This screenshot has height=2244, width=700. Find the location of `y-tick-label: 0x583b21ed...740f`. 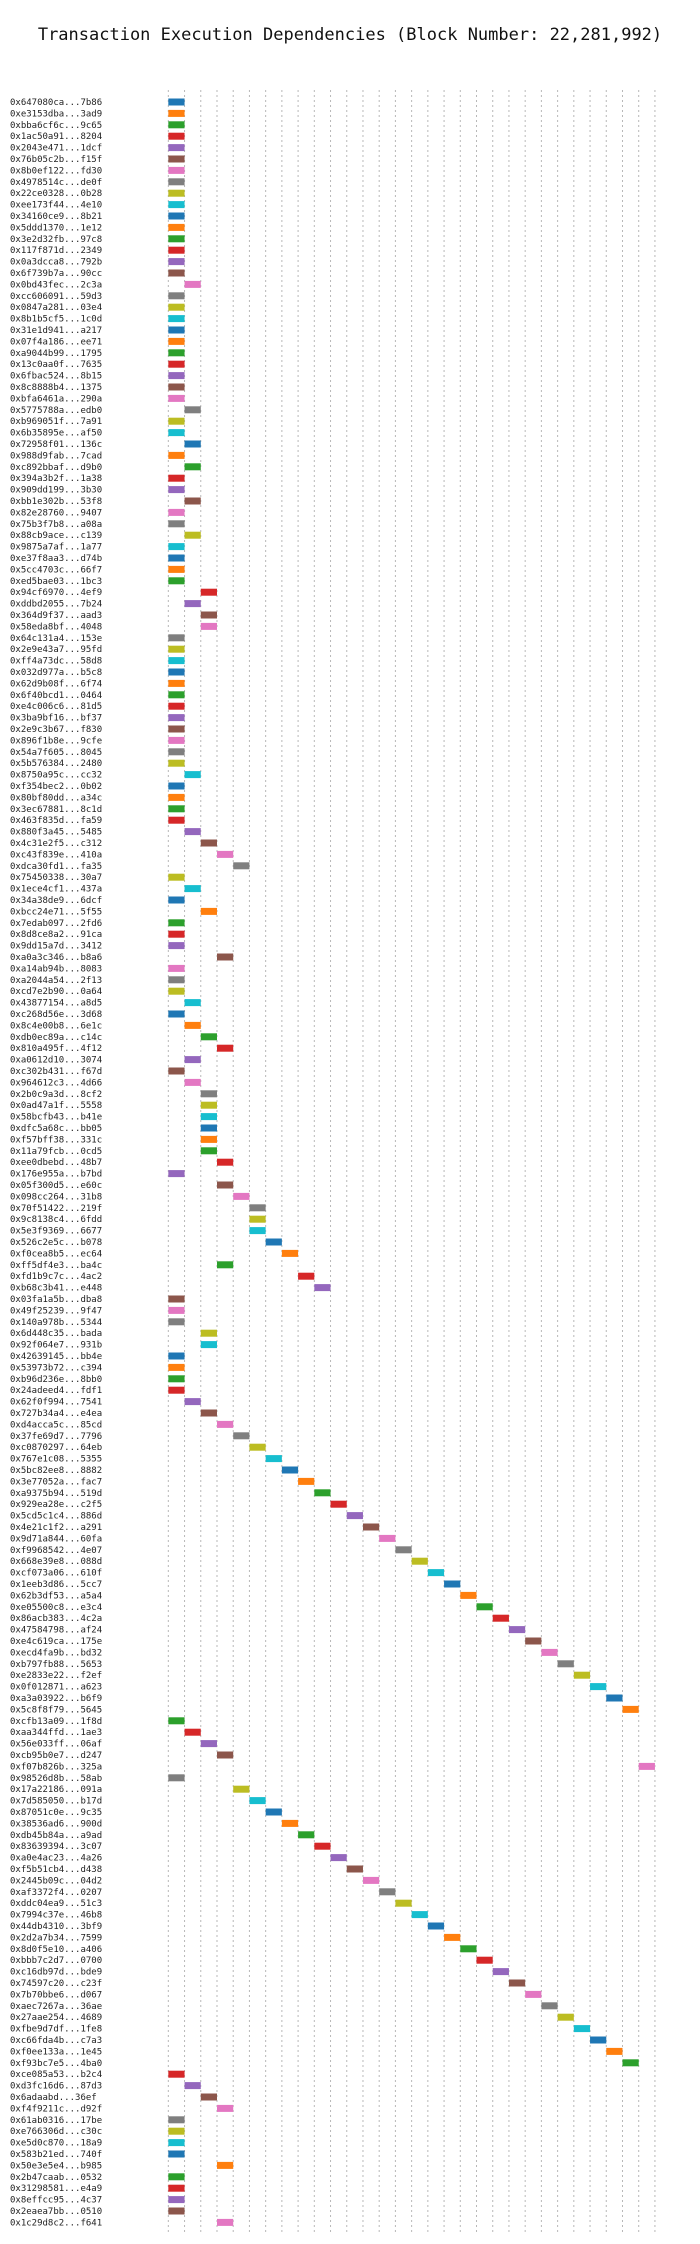

y-tick-label: 0x583b21ed...740f is located at coordinates (56, 2155).